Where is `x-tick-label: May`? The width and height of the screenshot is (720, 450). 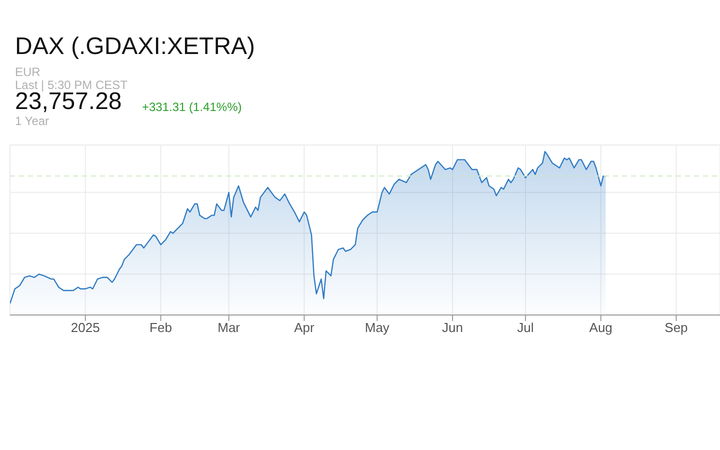
x-tick-label: May is located at coordinates (377, 328).